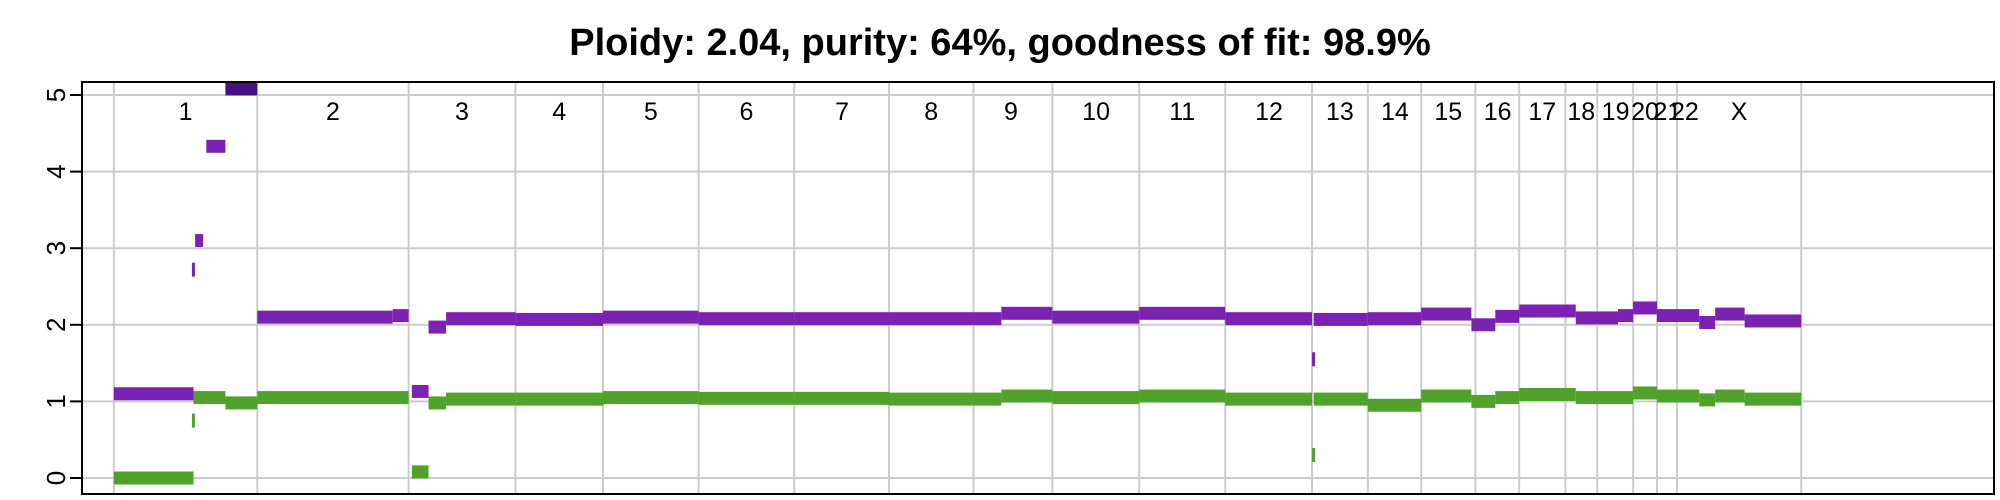 Image resolution: width=2000 pixels, height=500 pixels. What do you see at coordinates (1616, 112) in the screenshot?
I see `chromosome-label: 19` at bounding box center [1616, 112].